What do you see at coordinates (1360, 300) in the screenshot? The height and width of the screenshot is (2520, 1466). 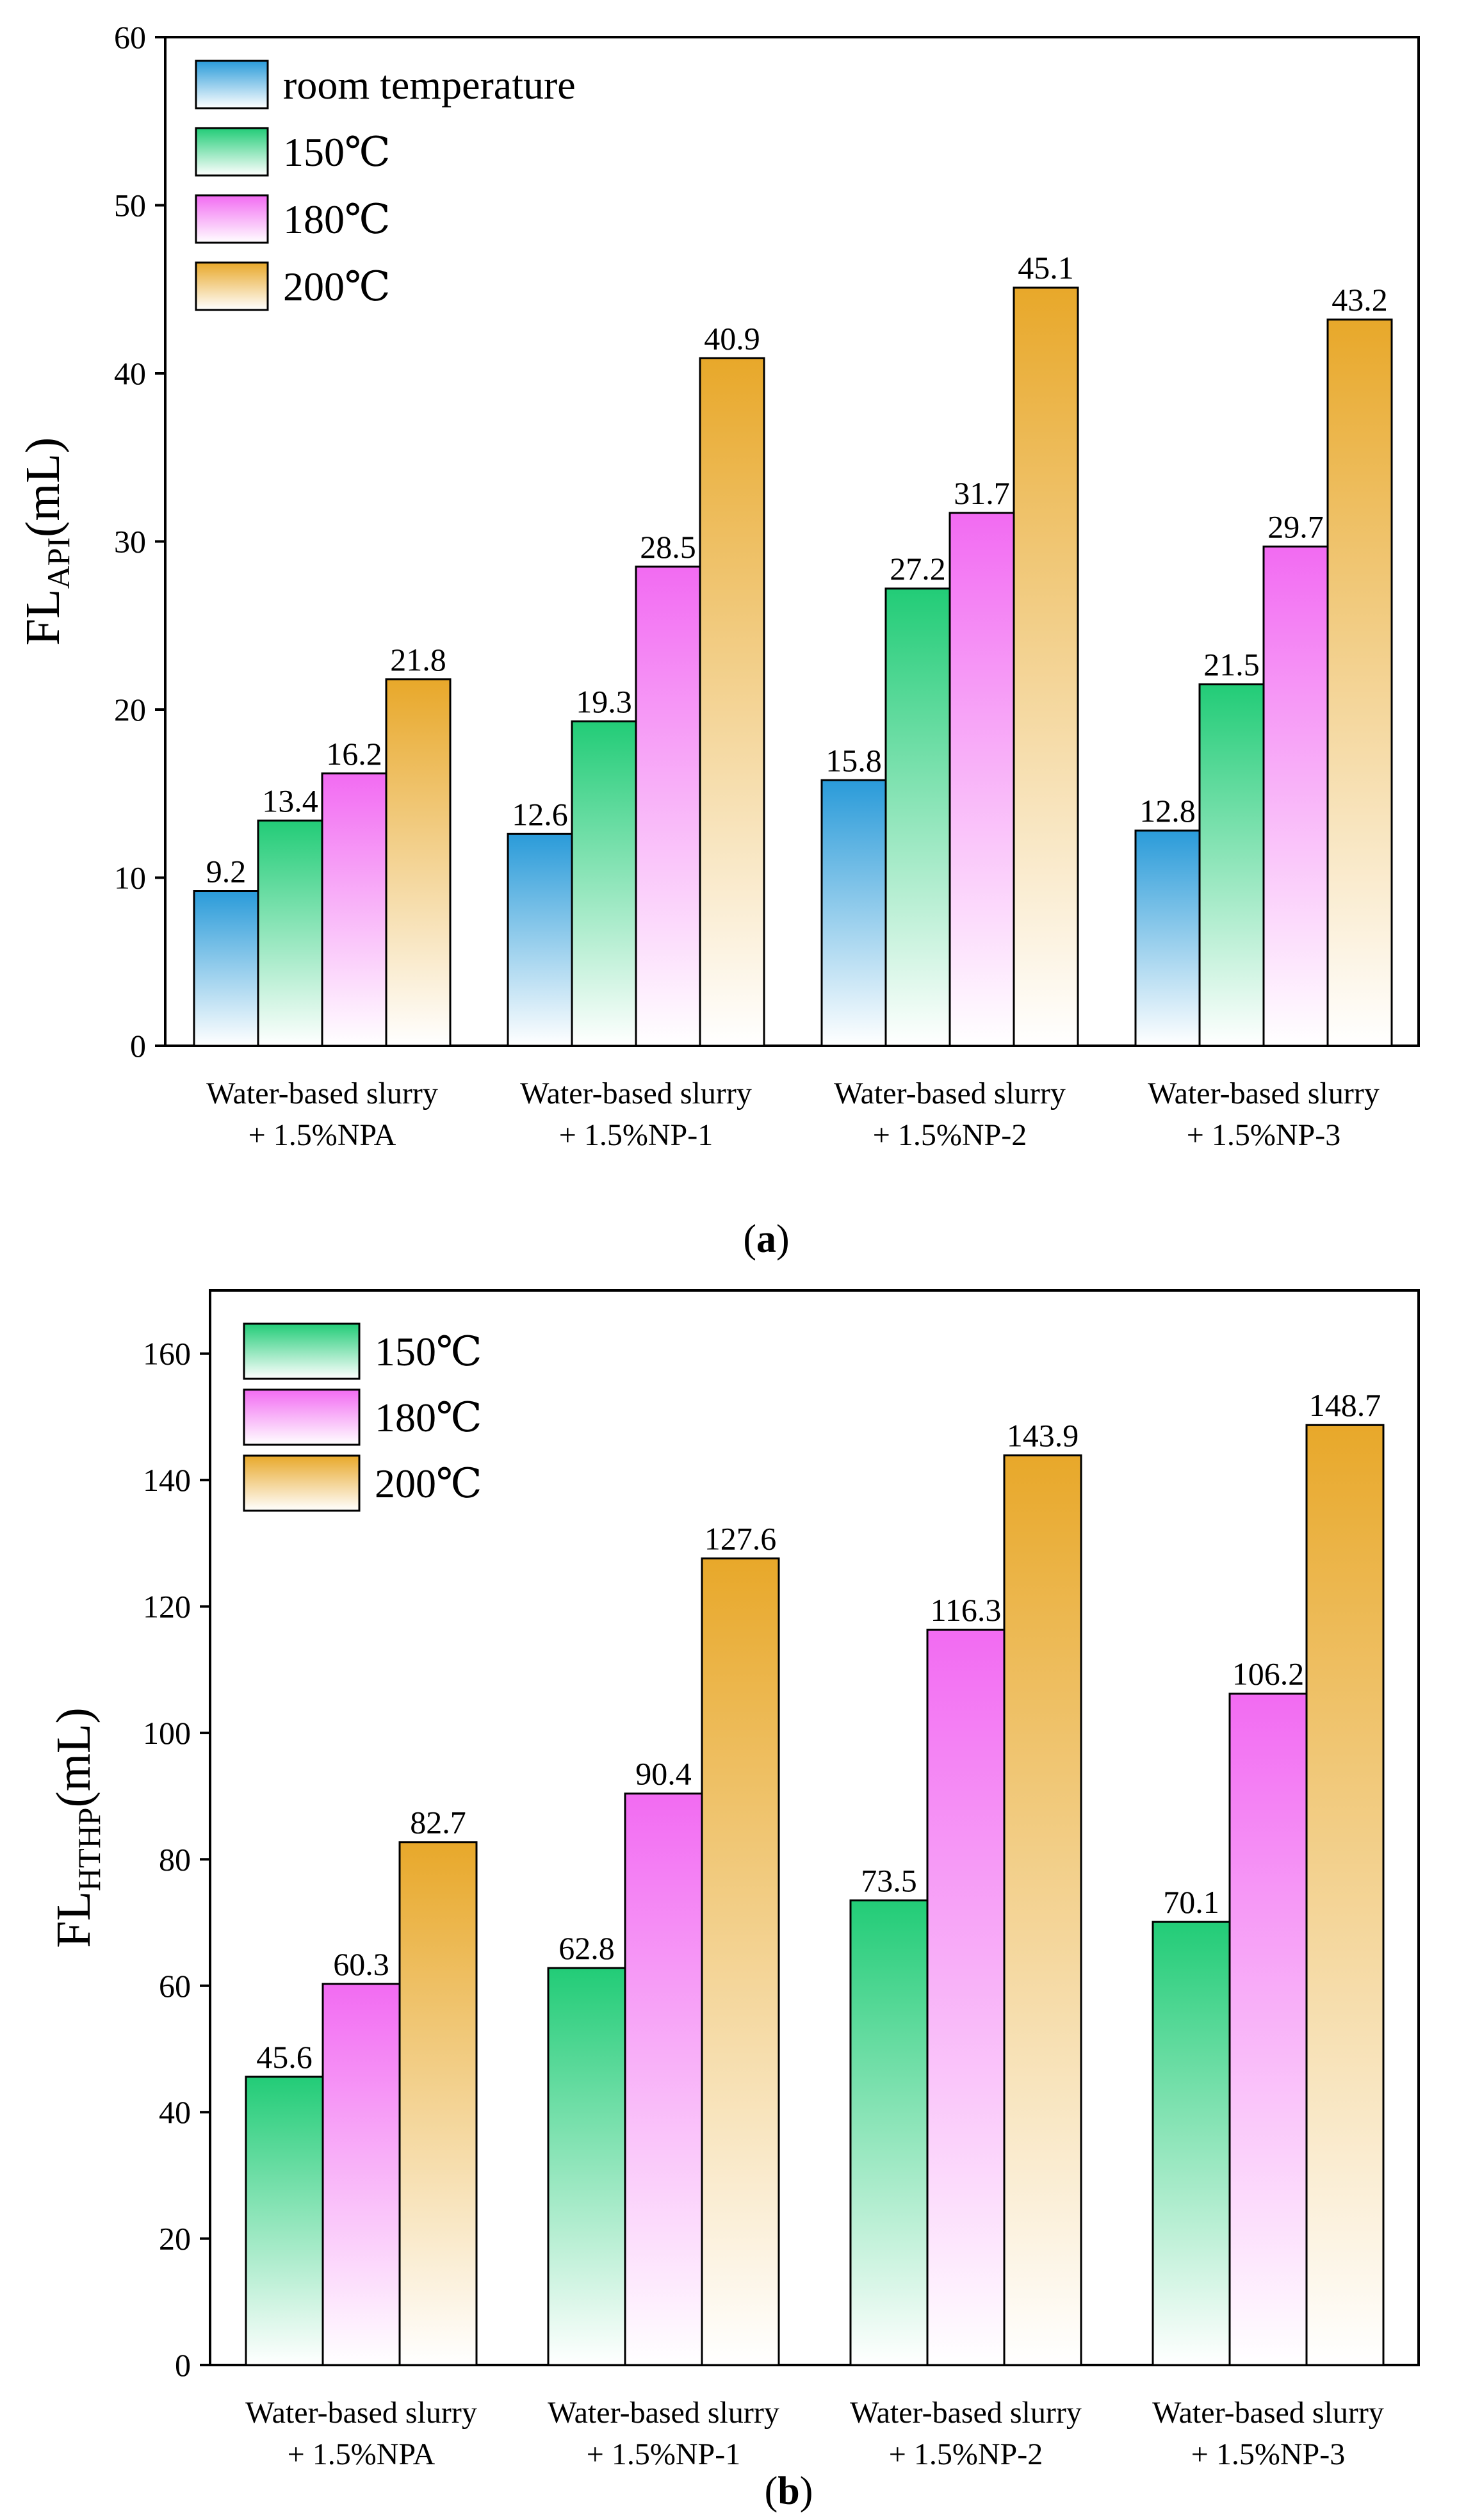 I see `panel-a-data-label: 43.2` at bounding box center [1360, 300].